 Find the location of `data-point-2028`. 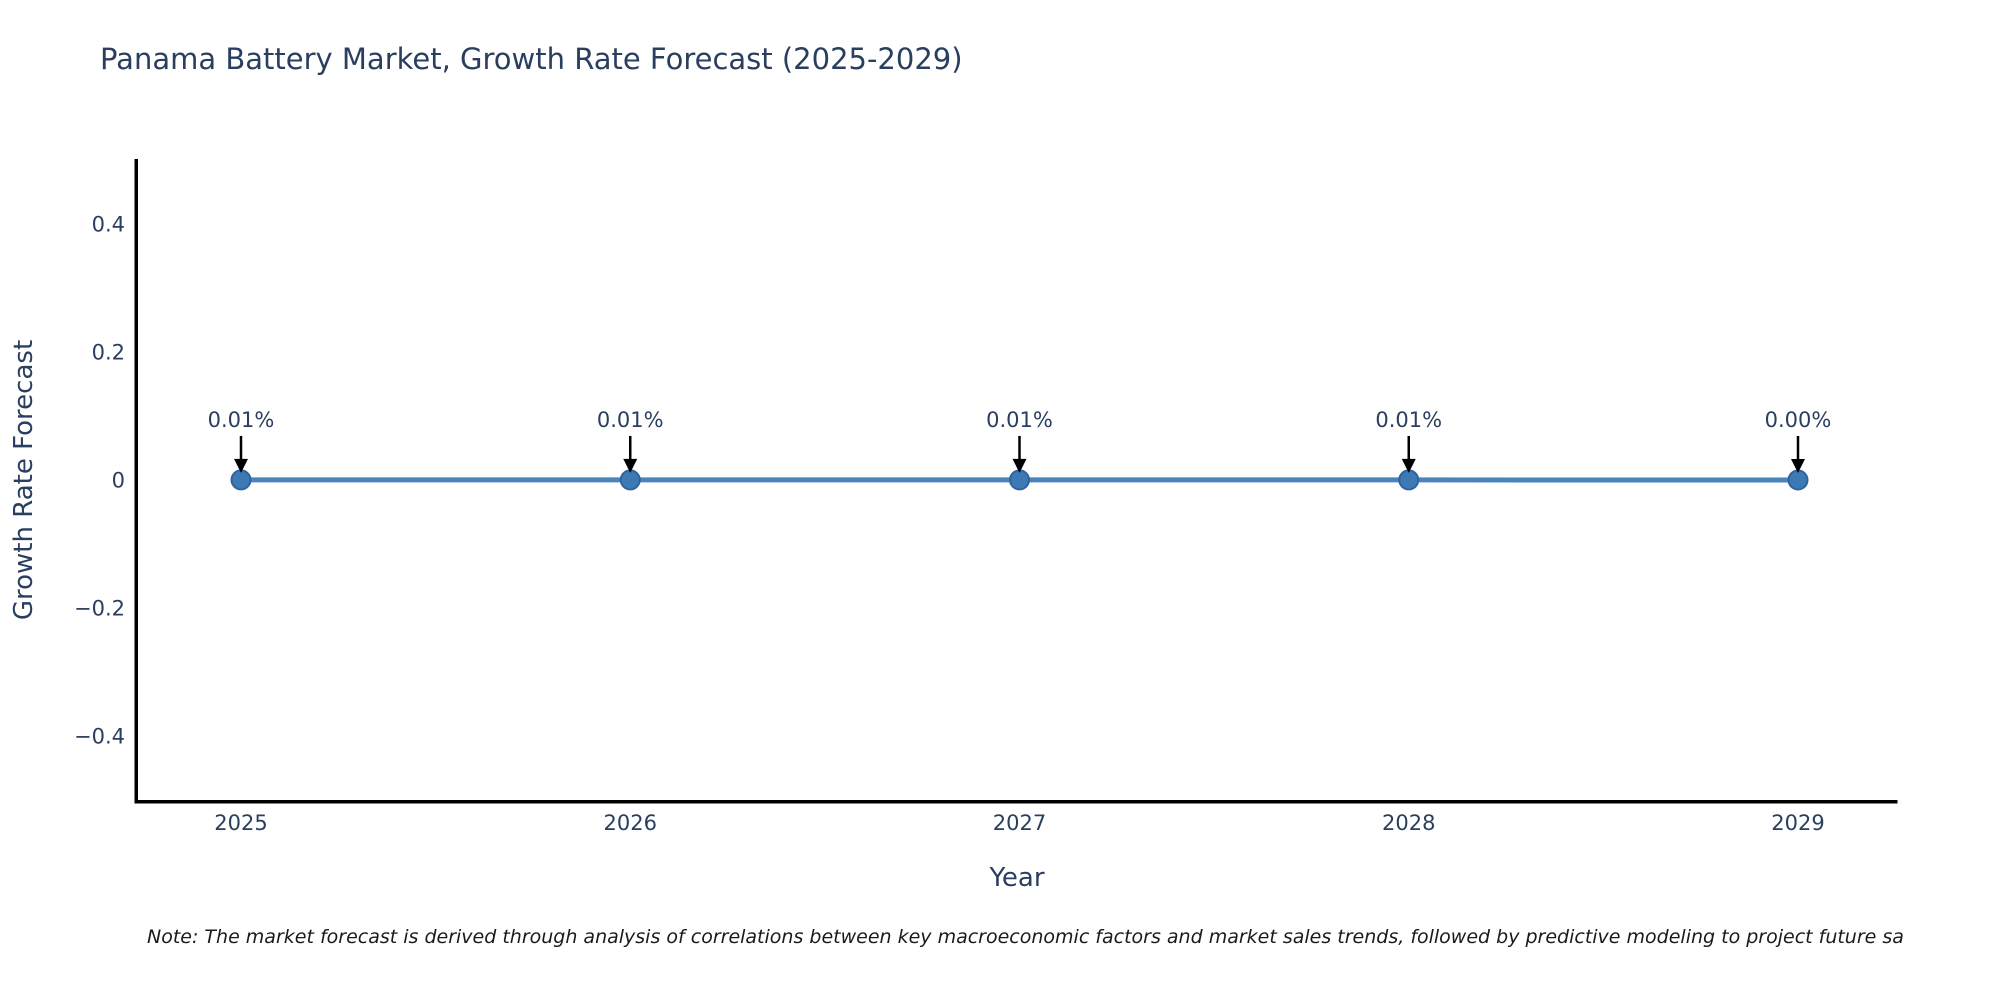

data-point-2028 is located at coordinates (1409, 480).